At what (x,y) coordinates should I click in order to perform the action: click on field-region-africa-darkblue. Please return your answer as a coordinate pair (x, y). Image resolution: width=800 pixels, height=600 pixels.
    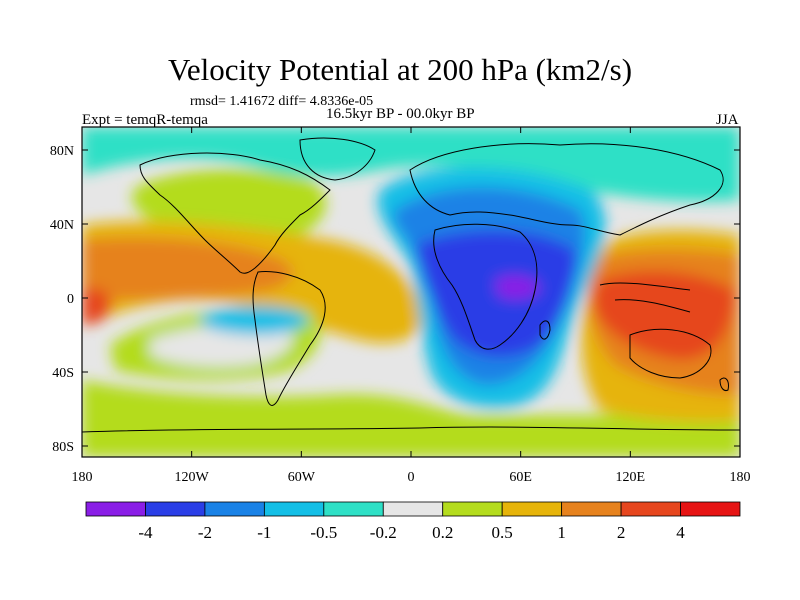
    Looking at the image, I should click on (495, 294).